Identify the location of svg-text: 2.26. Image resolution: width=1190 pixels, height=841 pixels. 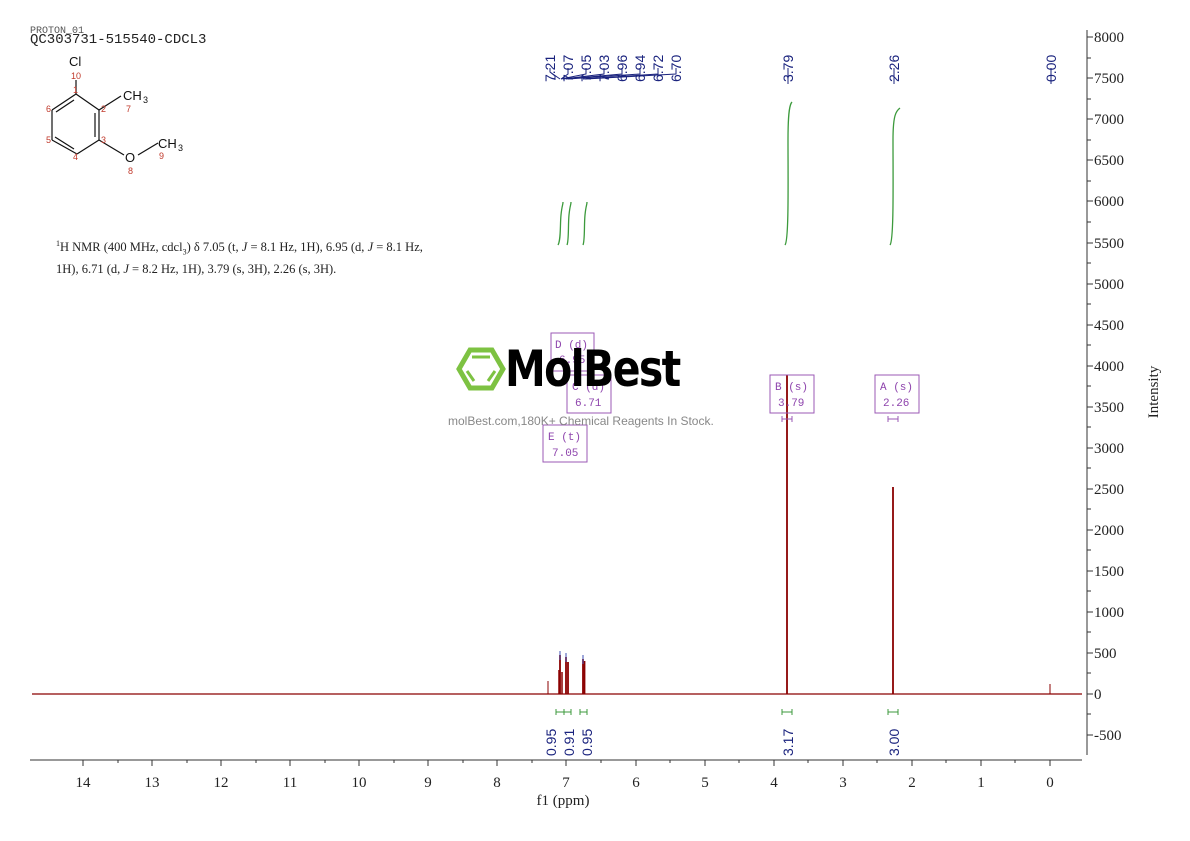
(896, 404).